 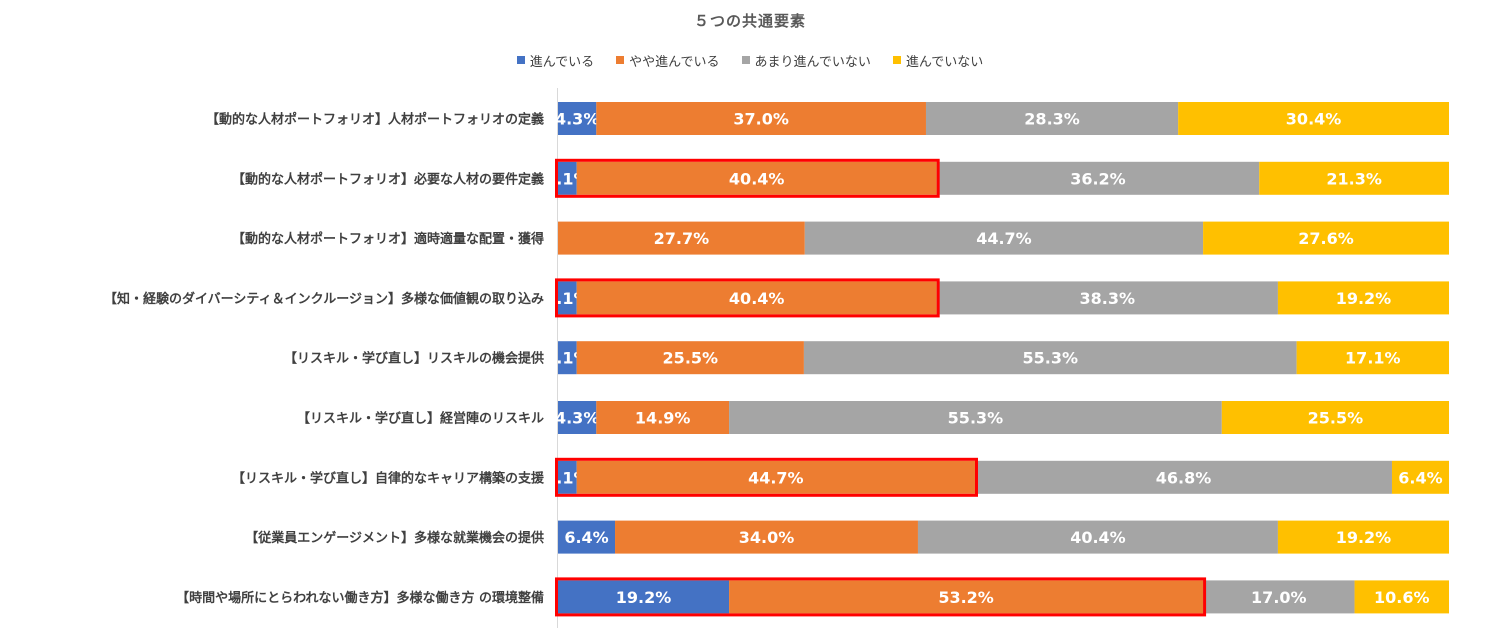 I want to click on data-label: 37.0%, so click(x=761, y=119).